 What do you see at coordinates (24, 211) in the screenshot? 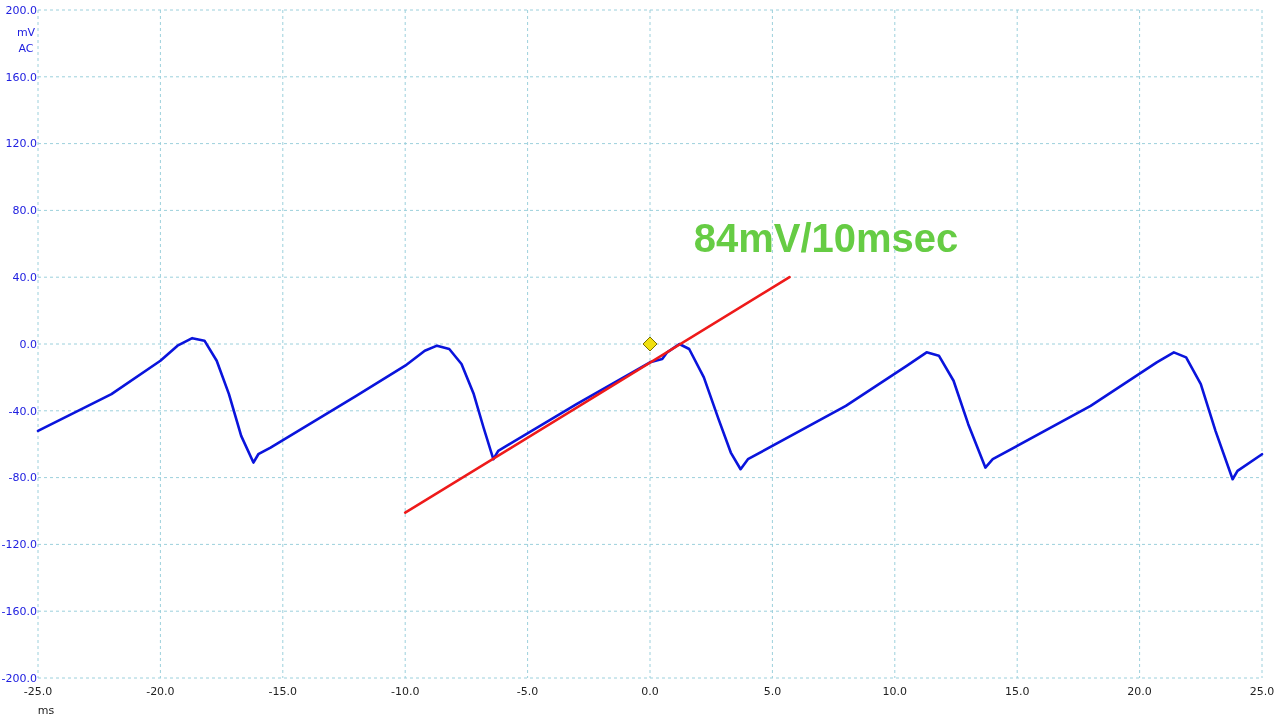
I see `y-tick-label: 80.0` at bounding box center [24, 211].